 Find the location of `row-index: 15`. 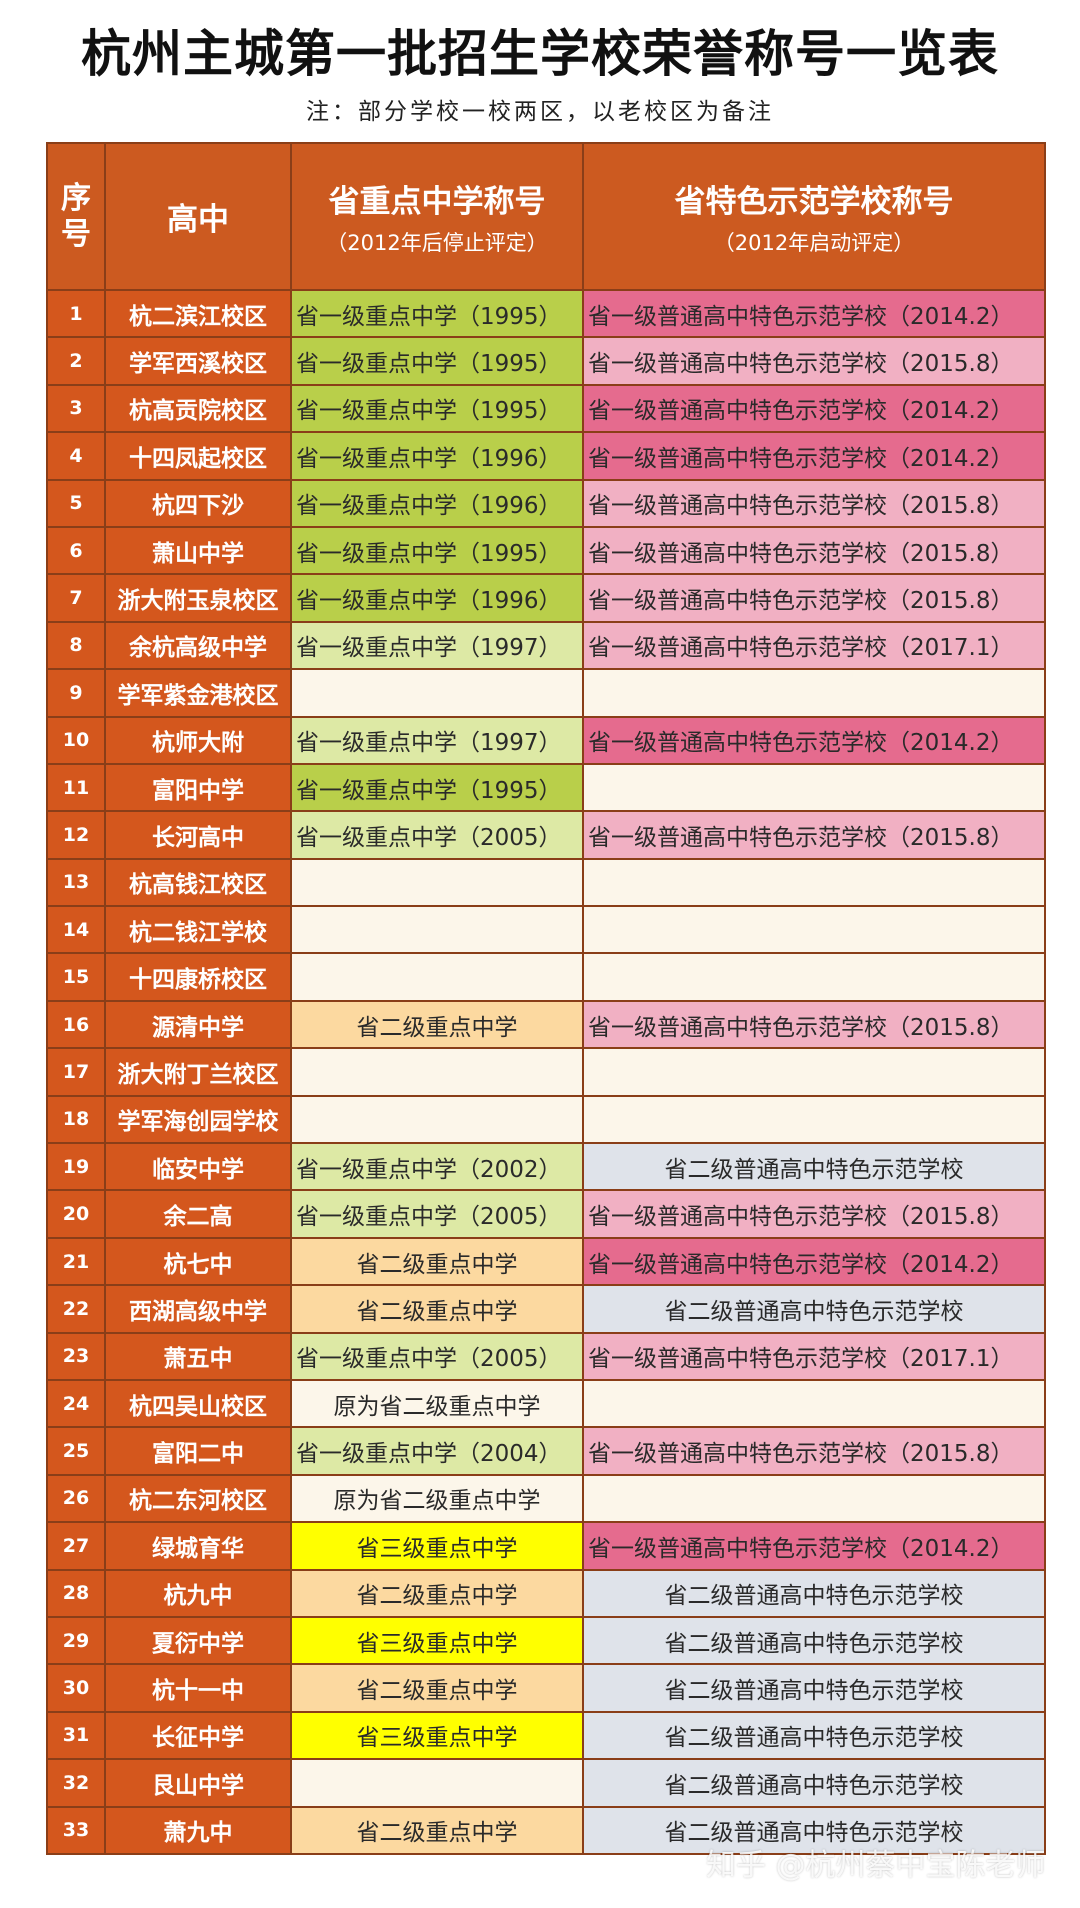

row-index: 15 is located at coordinates (76, 977).